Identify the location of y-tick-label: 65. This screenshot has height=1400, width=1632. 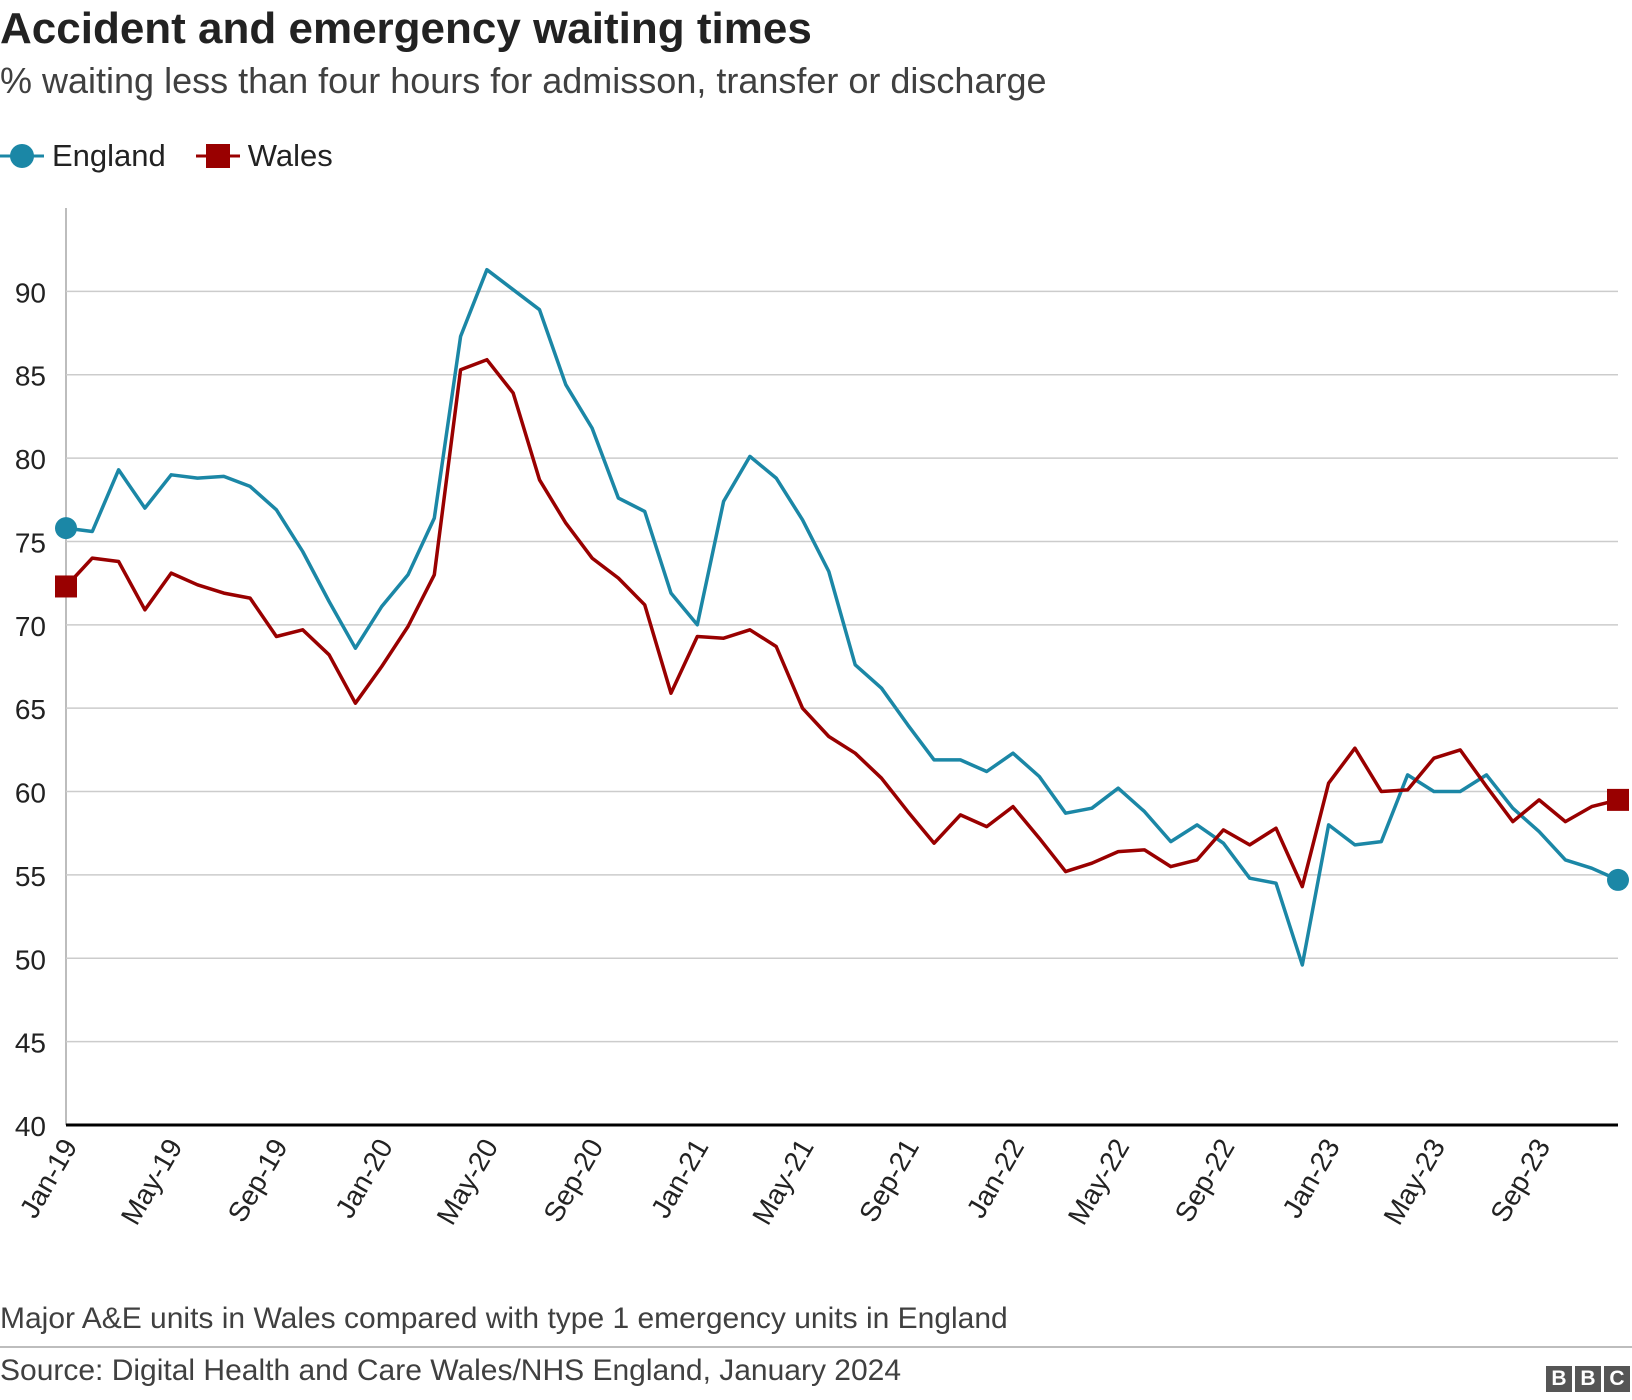
(30, 709).